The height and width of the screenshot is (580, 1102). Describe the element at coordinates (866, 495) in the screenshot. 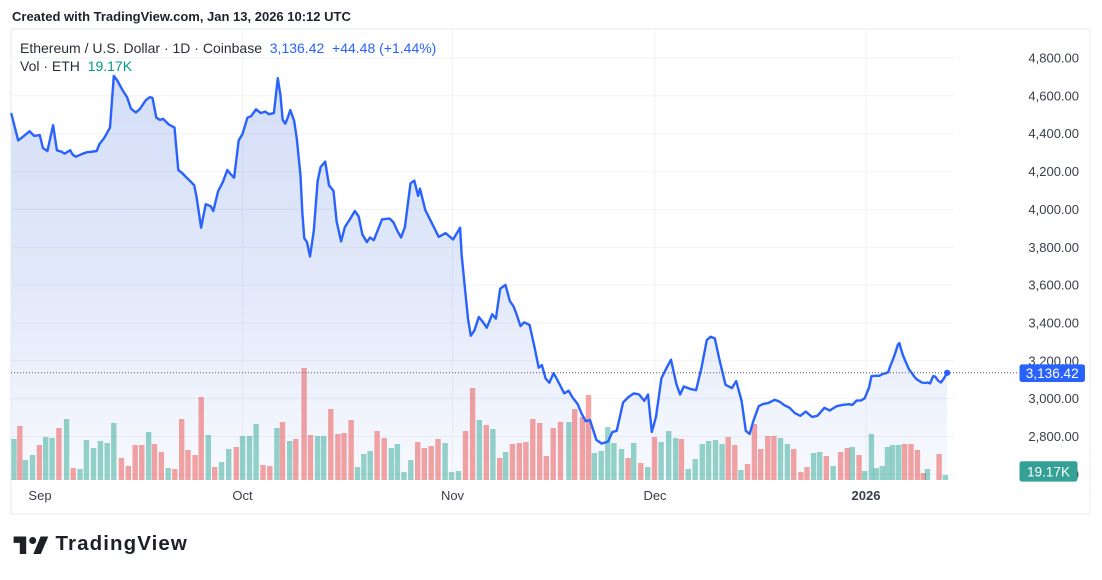

I see `svg-text: 2026` at that location.